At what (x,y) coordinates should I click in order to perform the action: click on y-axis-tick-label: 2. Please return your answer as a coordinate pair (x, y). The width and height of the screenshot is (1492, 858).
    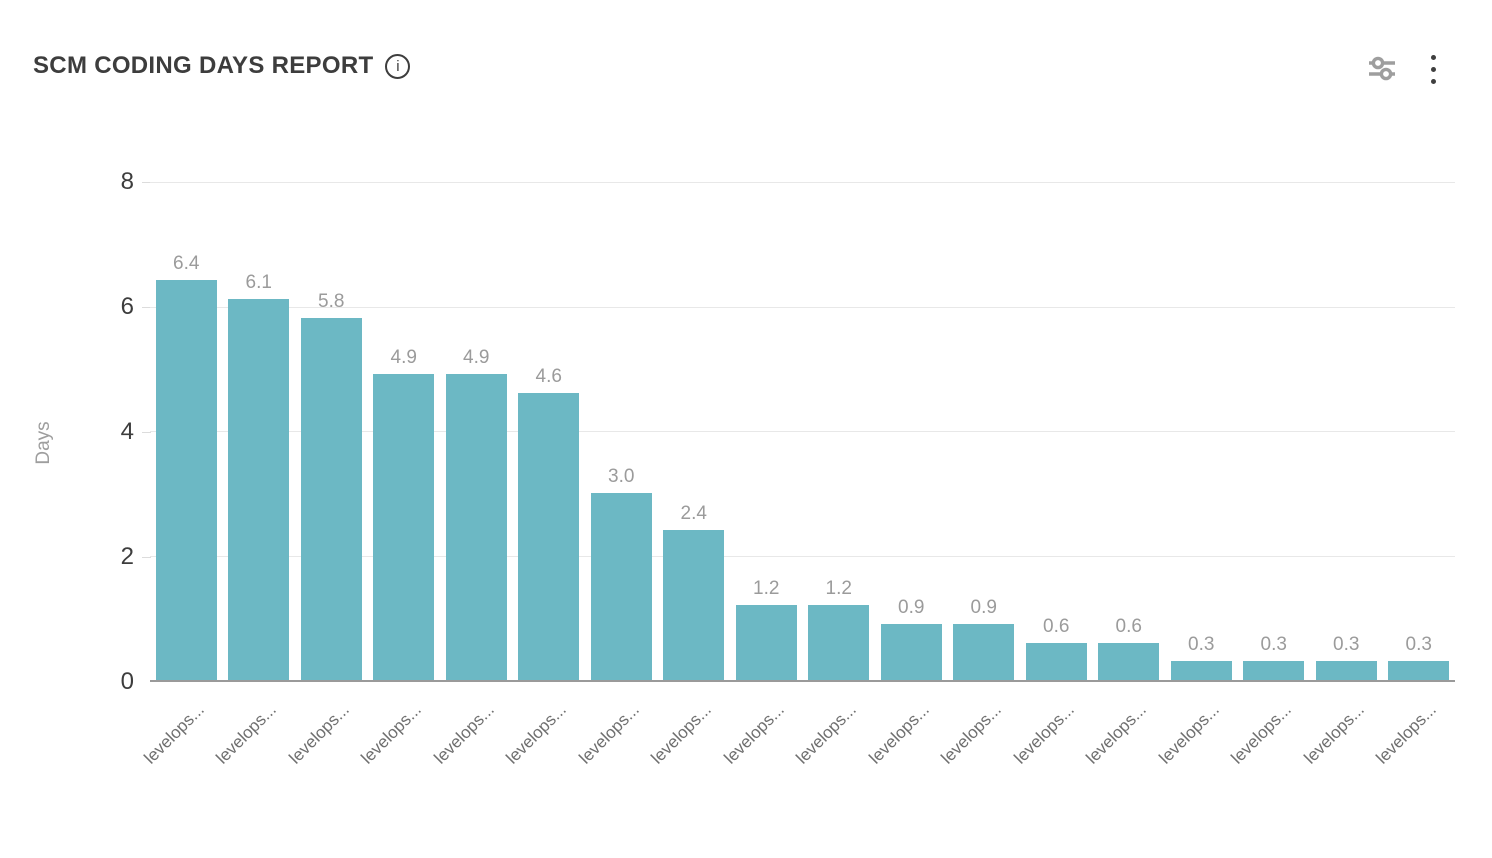
    Looking at the image, I should click on (127, 556).